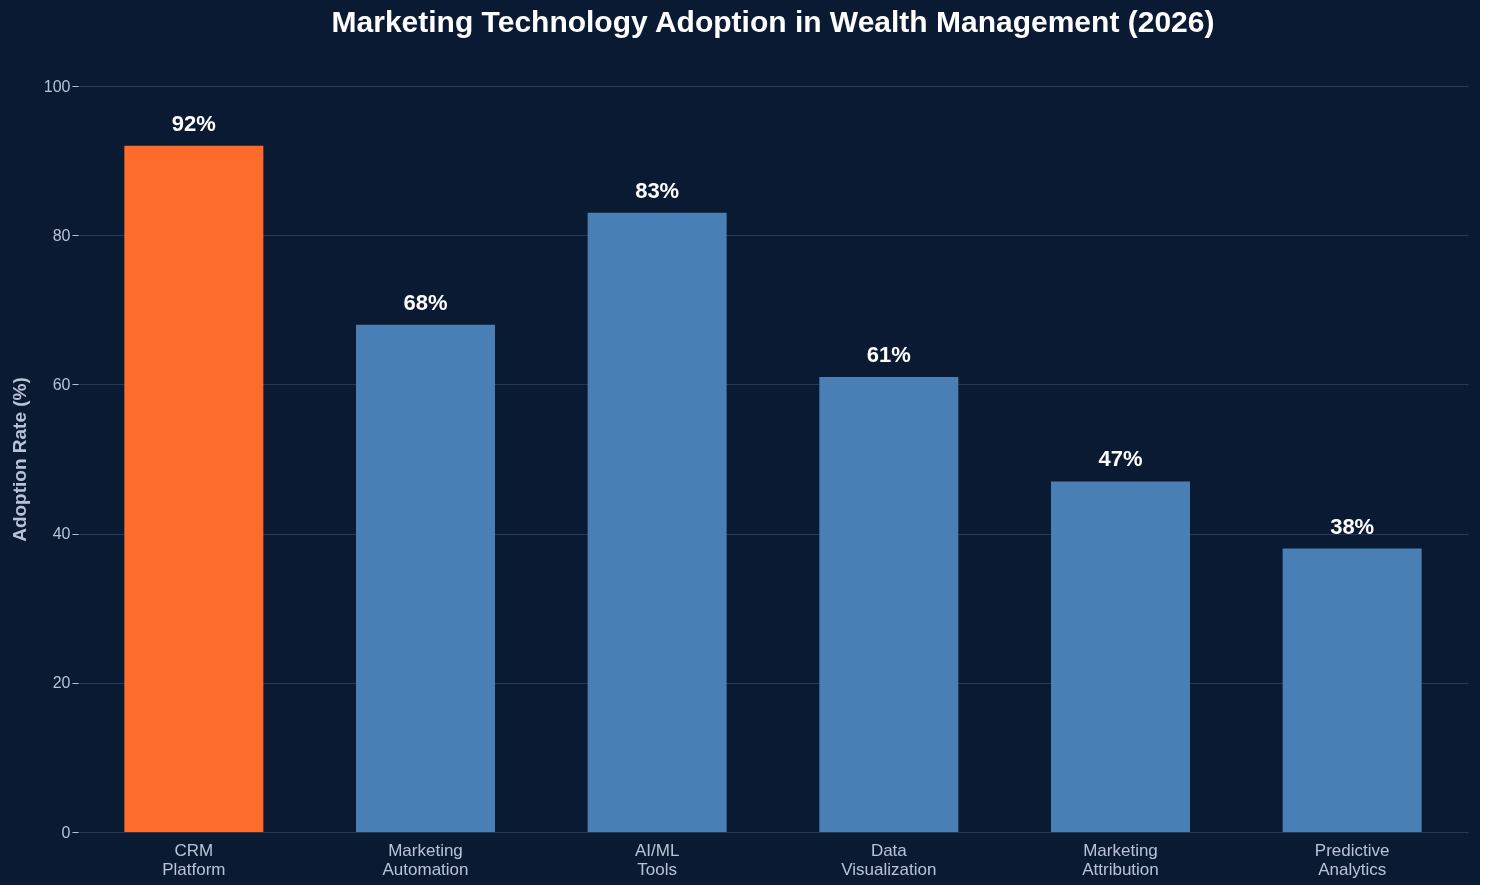 The height and width of the screenshot is (895, 1490). What do you see at coordinates (773, 21) in the screenshot?
I see `chart-title: Marketing Technology Adoption in Wealth Management (2026)` at bounding box center [773, 21].